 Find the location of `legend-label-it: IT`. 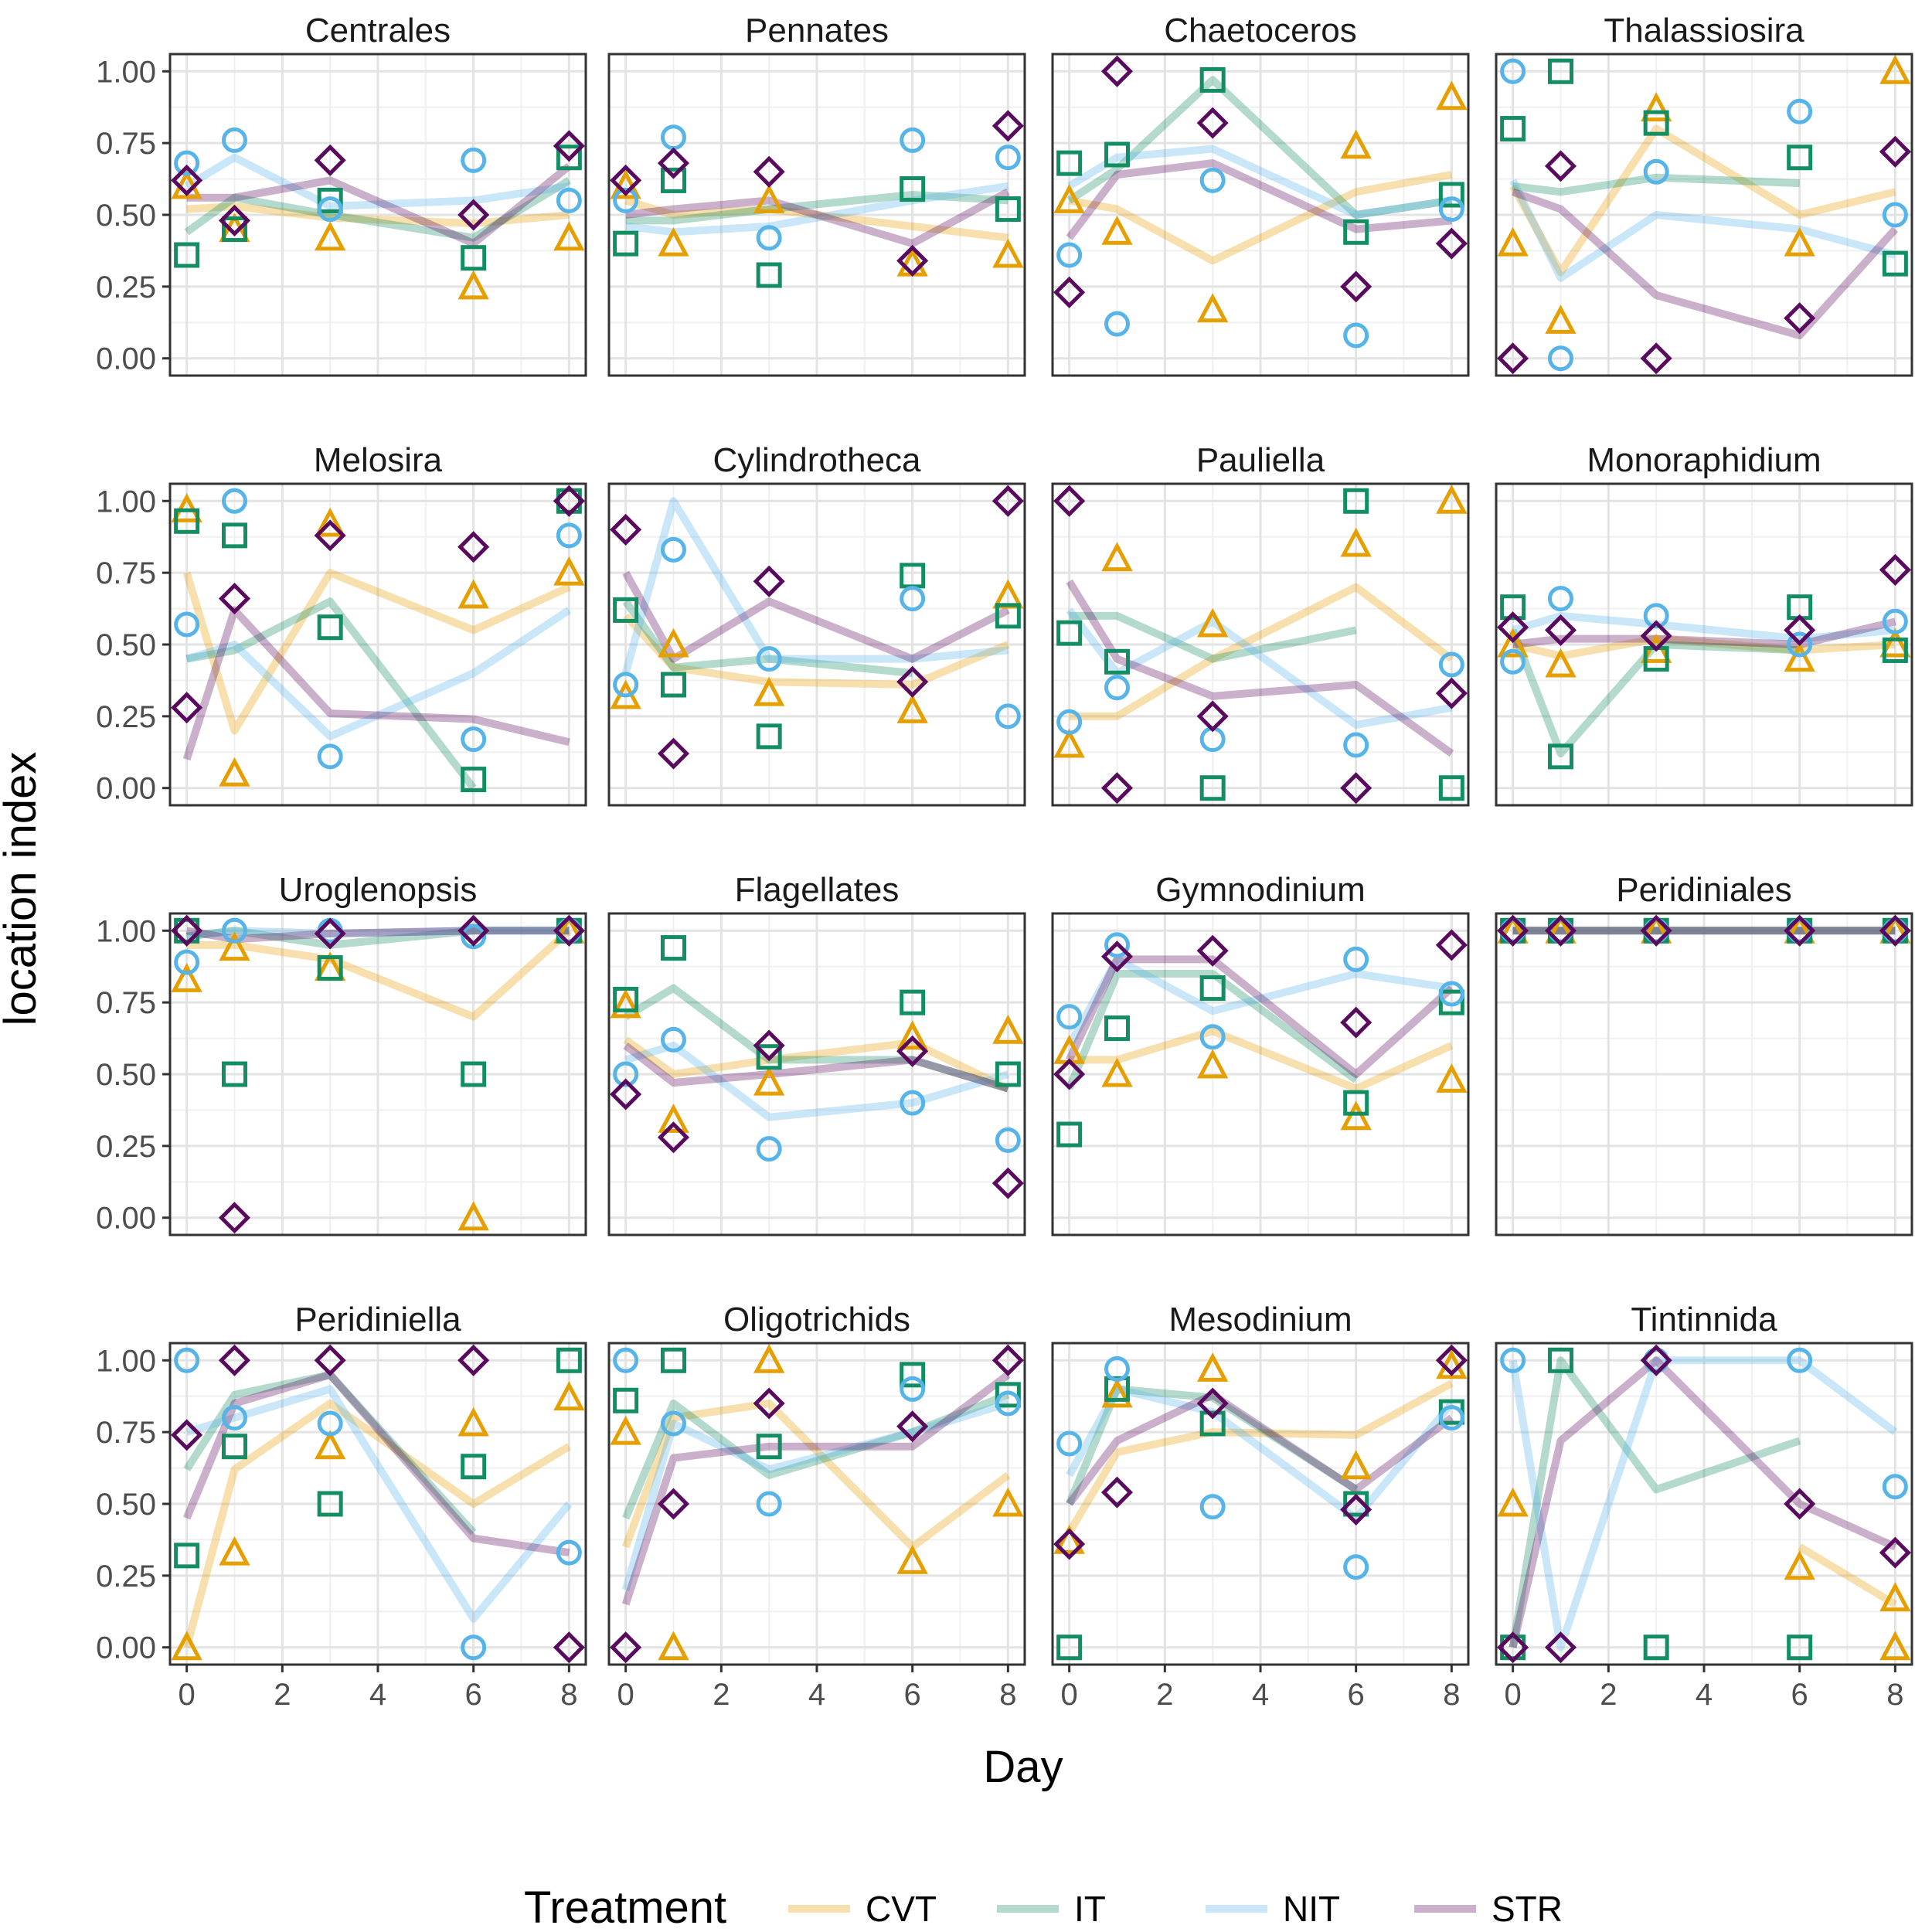

legend-label-it: IT is located at coordinates (1090, 1909).